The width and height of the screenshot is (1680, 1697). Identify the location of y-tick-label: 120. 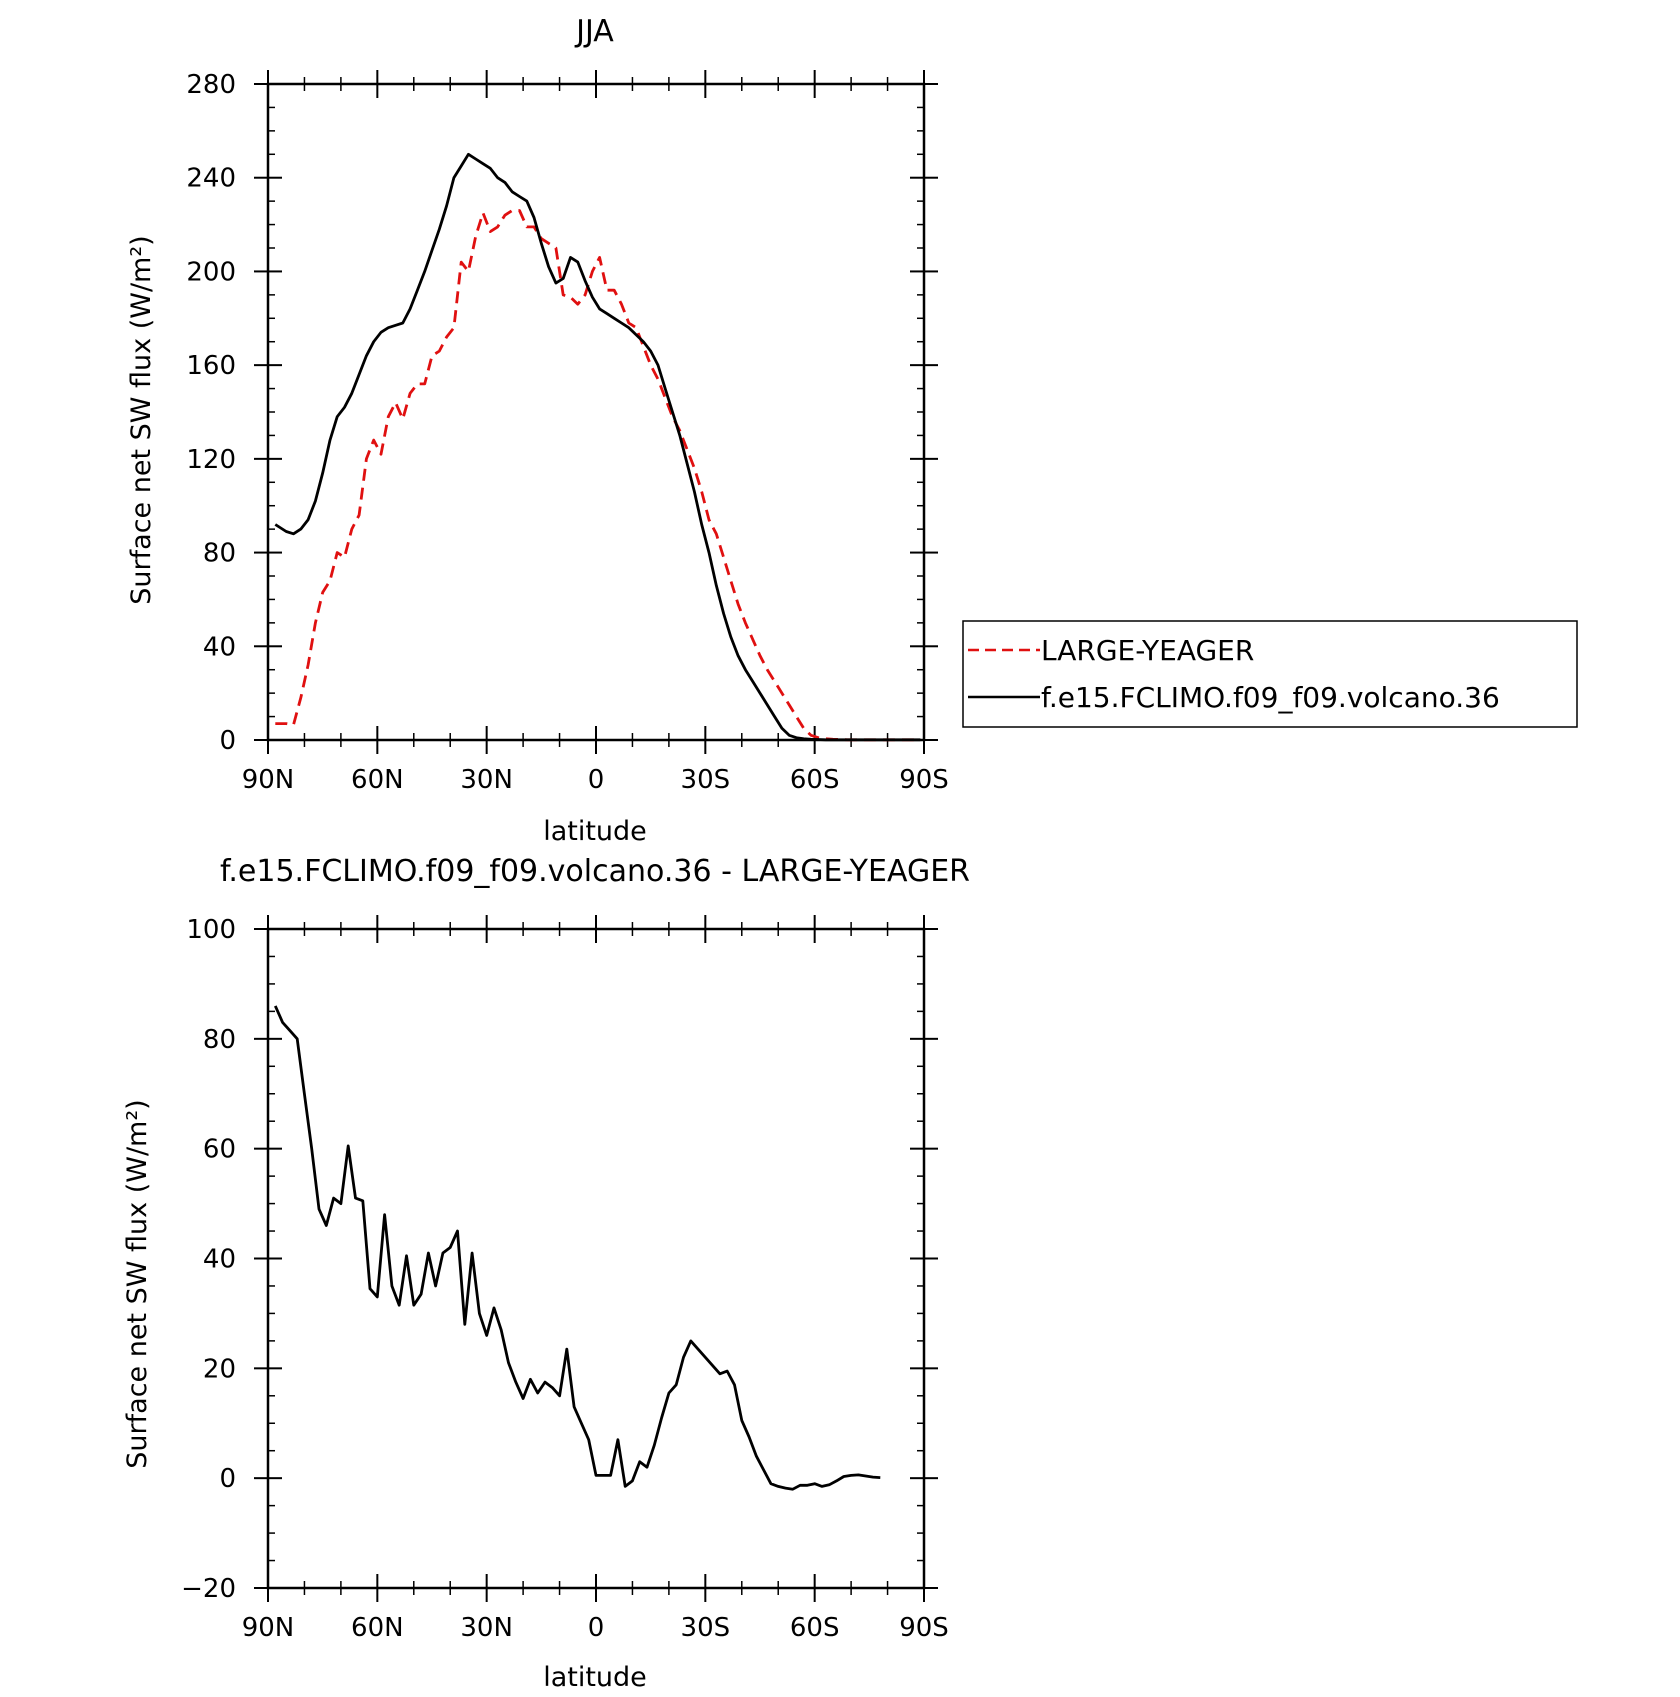
(211, 460).